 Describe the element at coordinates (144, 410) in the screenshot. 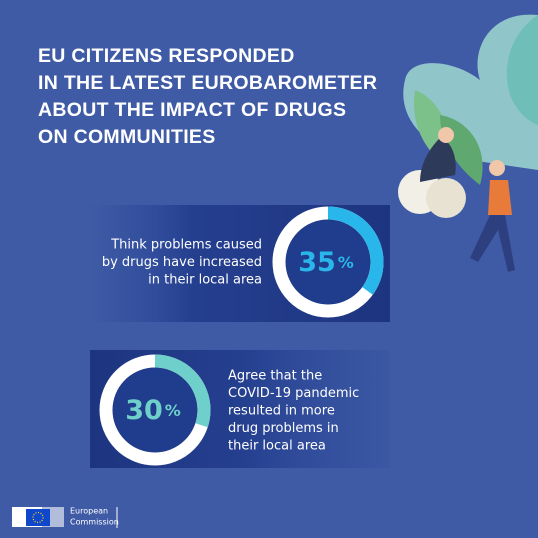

I see `stat-number: 30` at that location.